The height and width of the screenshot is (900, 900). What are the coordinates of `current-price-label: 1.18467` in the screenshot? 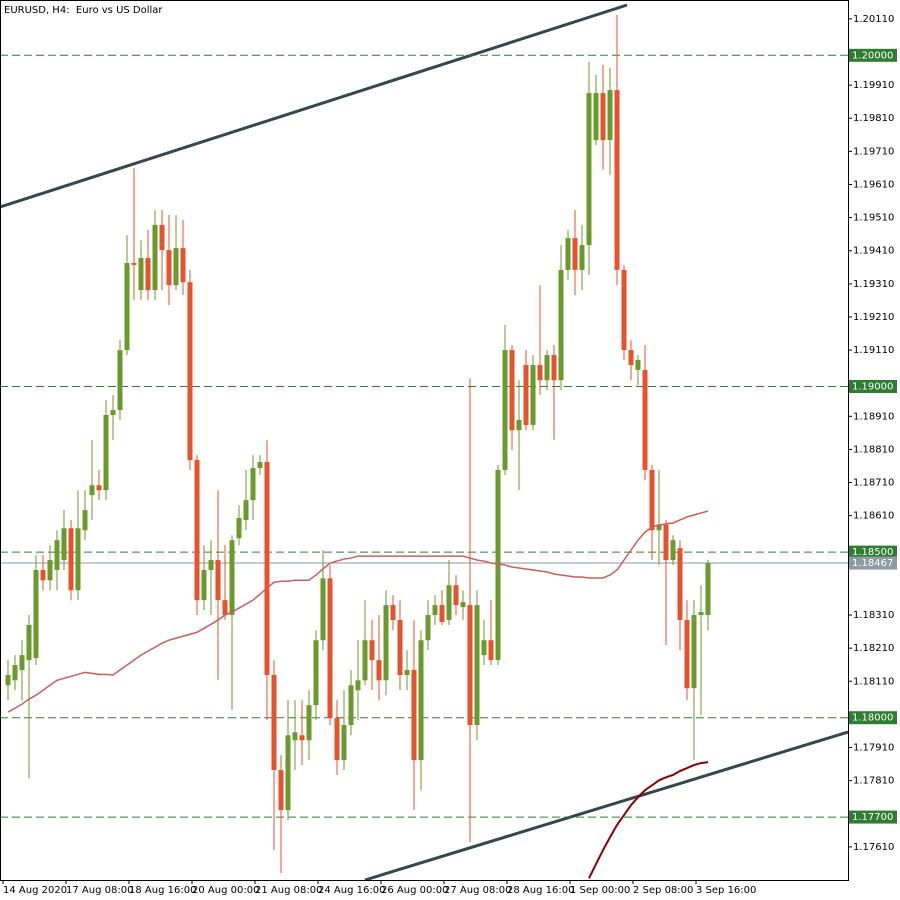 It's located at (872, 563).